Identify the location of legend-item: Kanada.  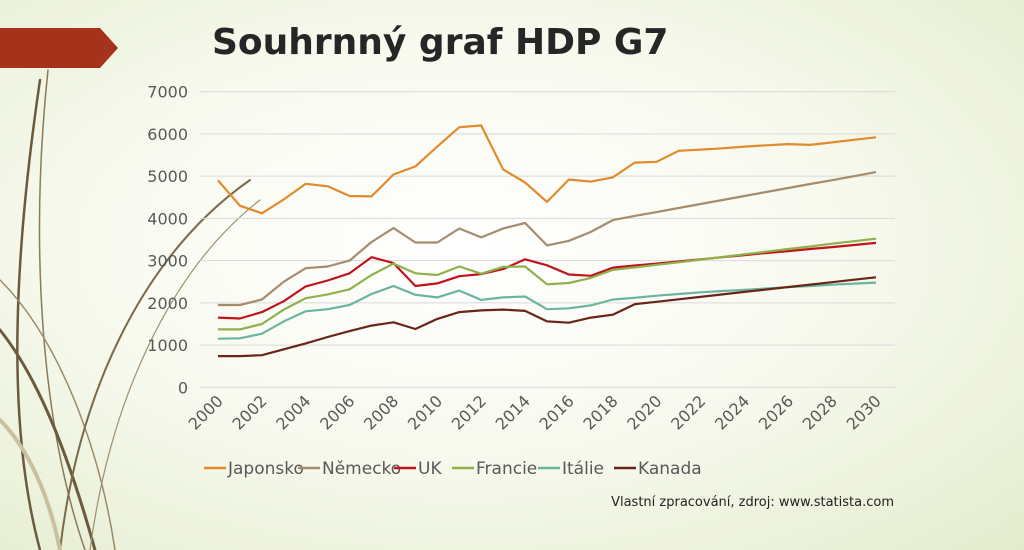
(658, 469).